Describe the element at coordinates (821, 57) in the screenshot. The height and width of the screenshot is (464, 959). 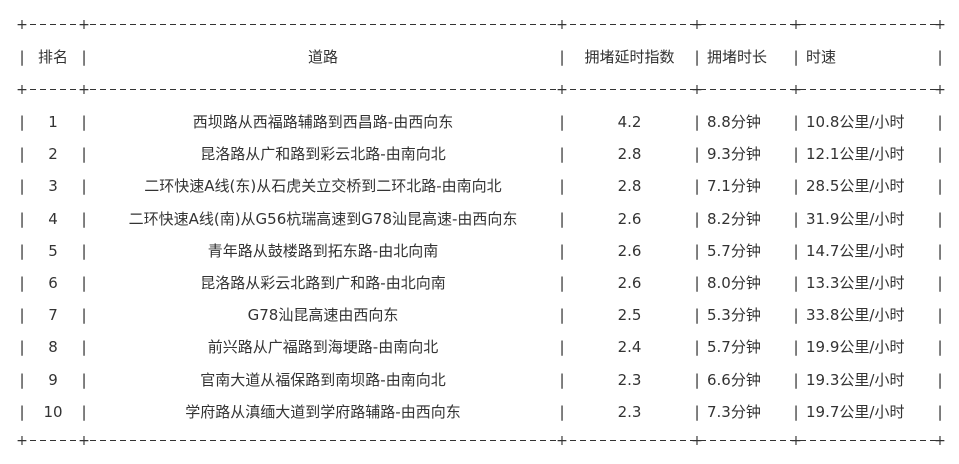
I see `header-speed: 时速` at that location.